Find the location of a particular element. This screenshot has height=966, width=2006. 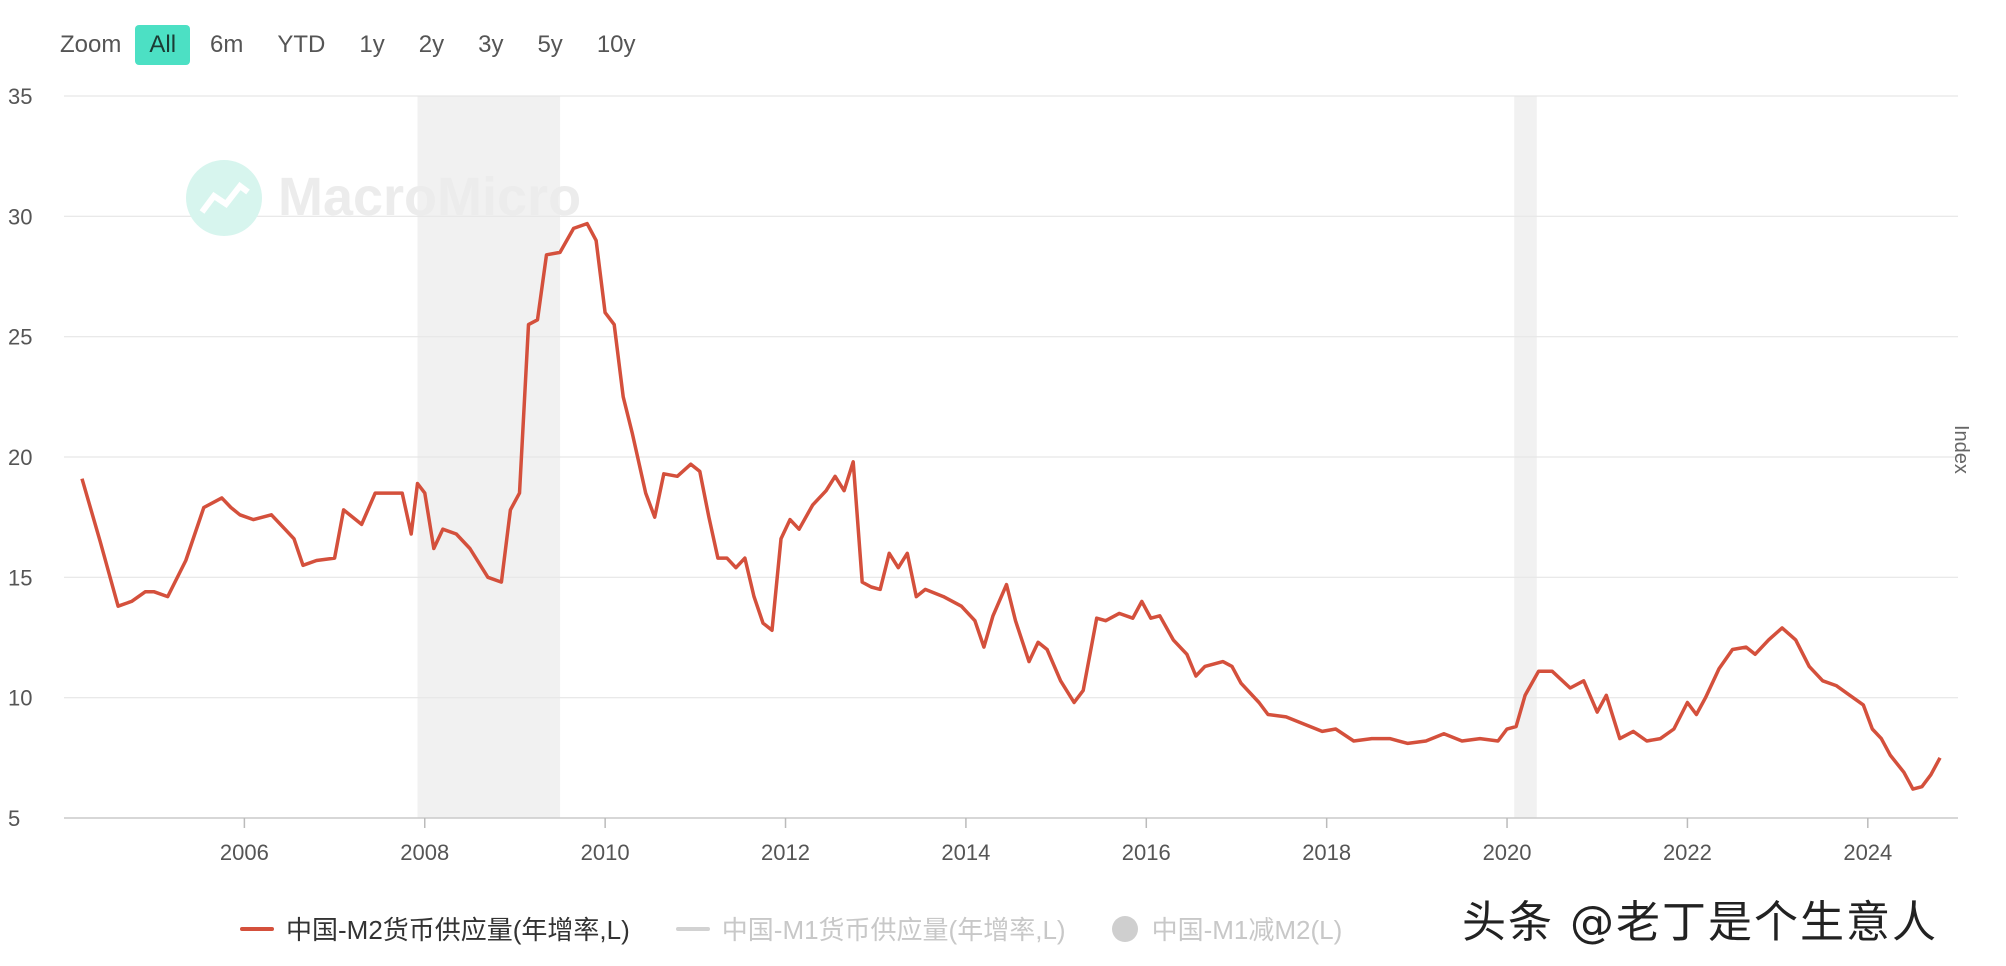

legend-swatch-m2 is located at coordinates (257, 928).